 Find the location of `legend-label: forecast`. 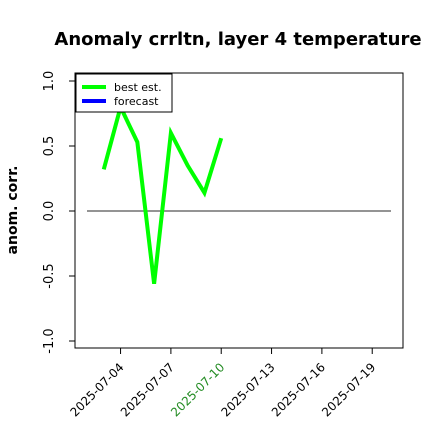

legend-label: forecast is located at coordinates (136, 101).